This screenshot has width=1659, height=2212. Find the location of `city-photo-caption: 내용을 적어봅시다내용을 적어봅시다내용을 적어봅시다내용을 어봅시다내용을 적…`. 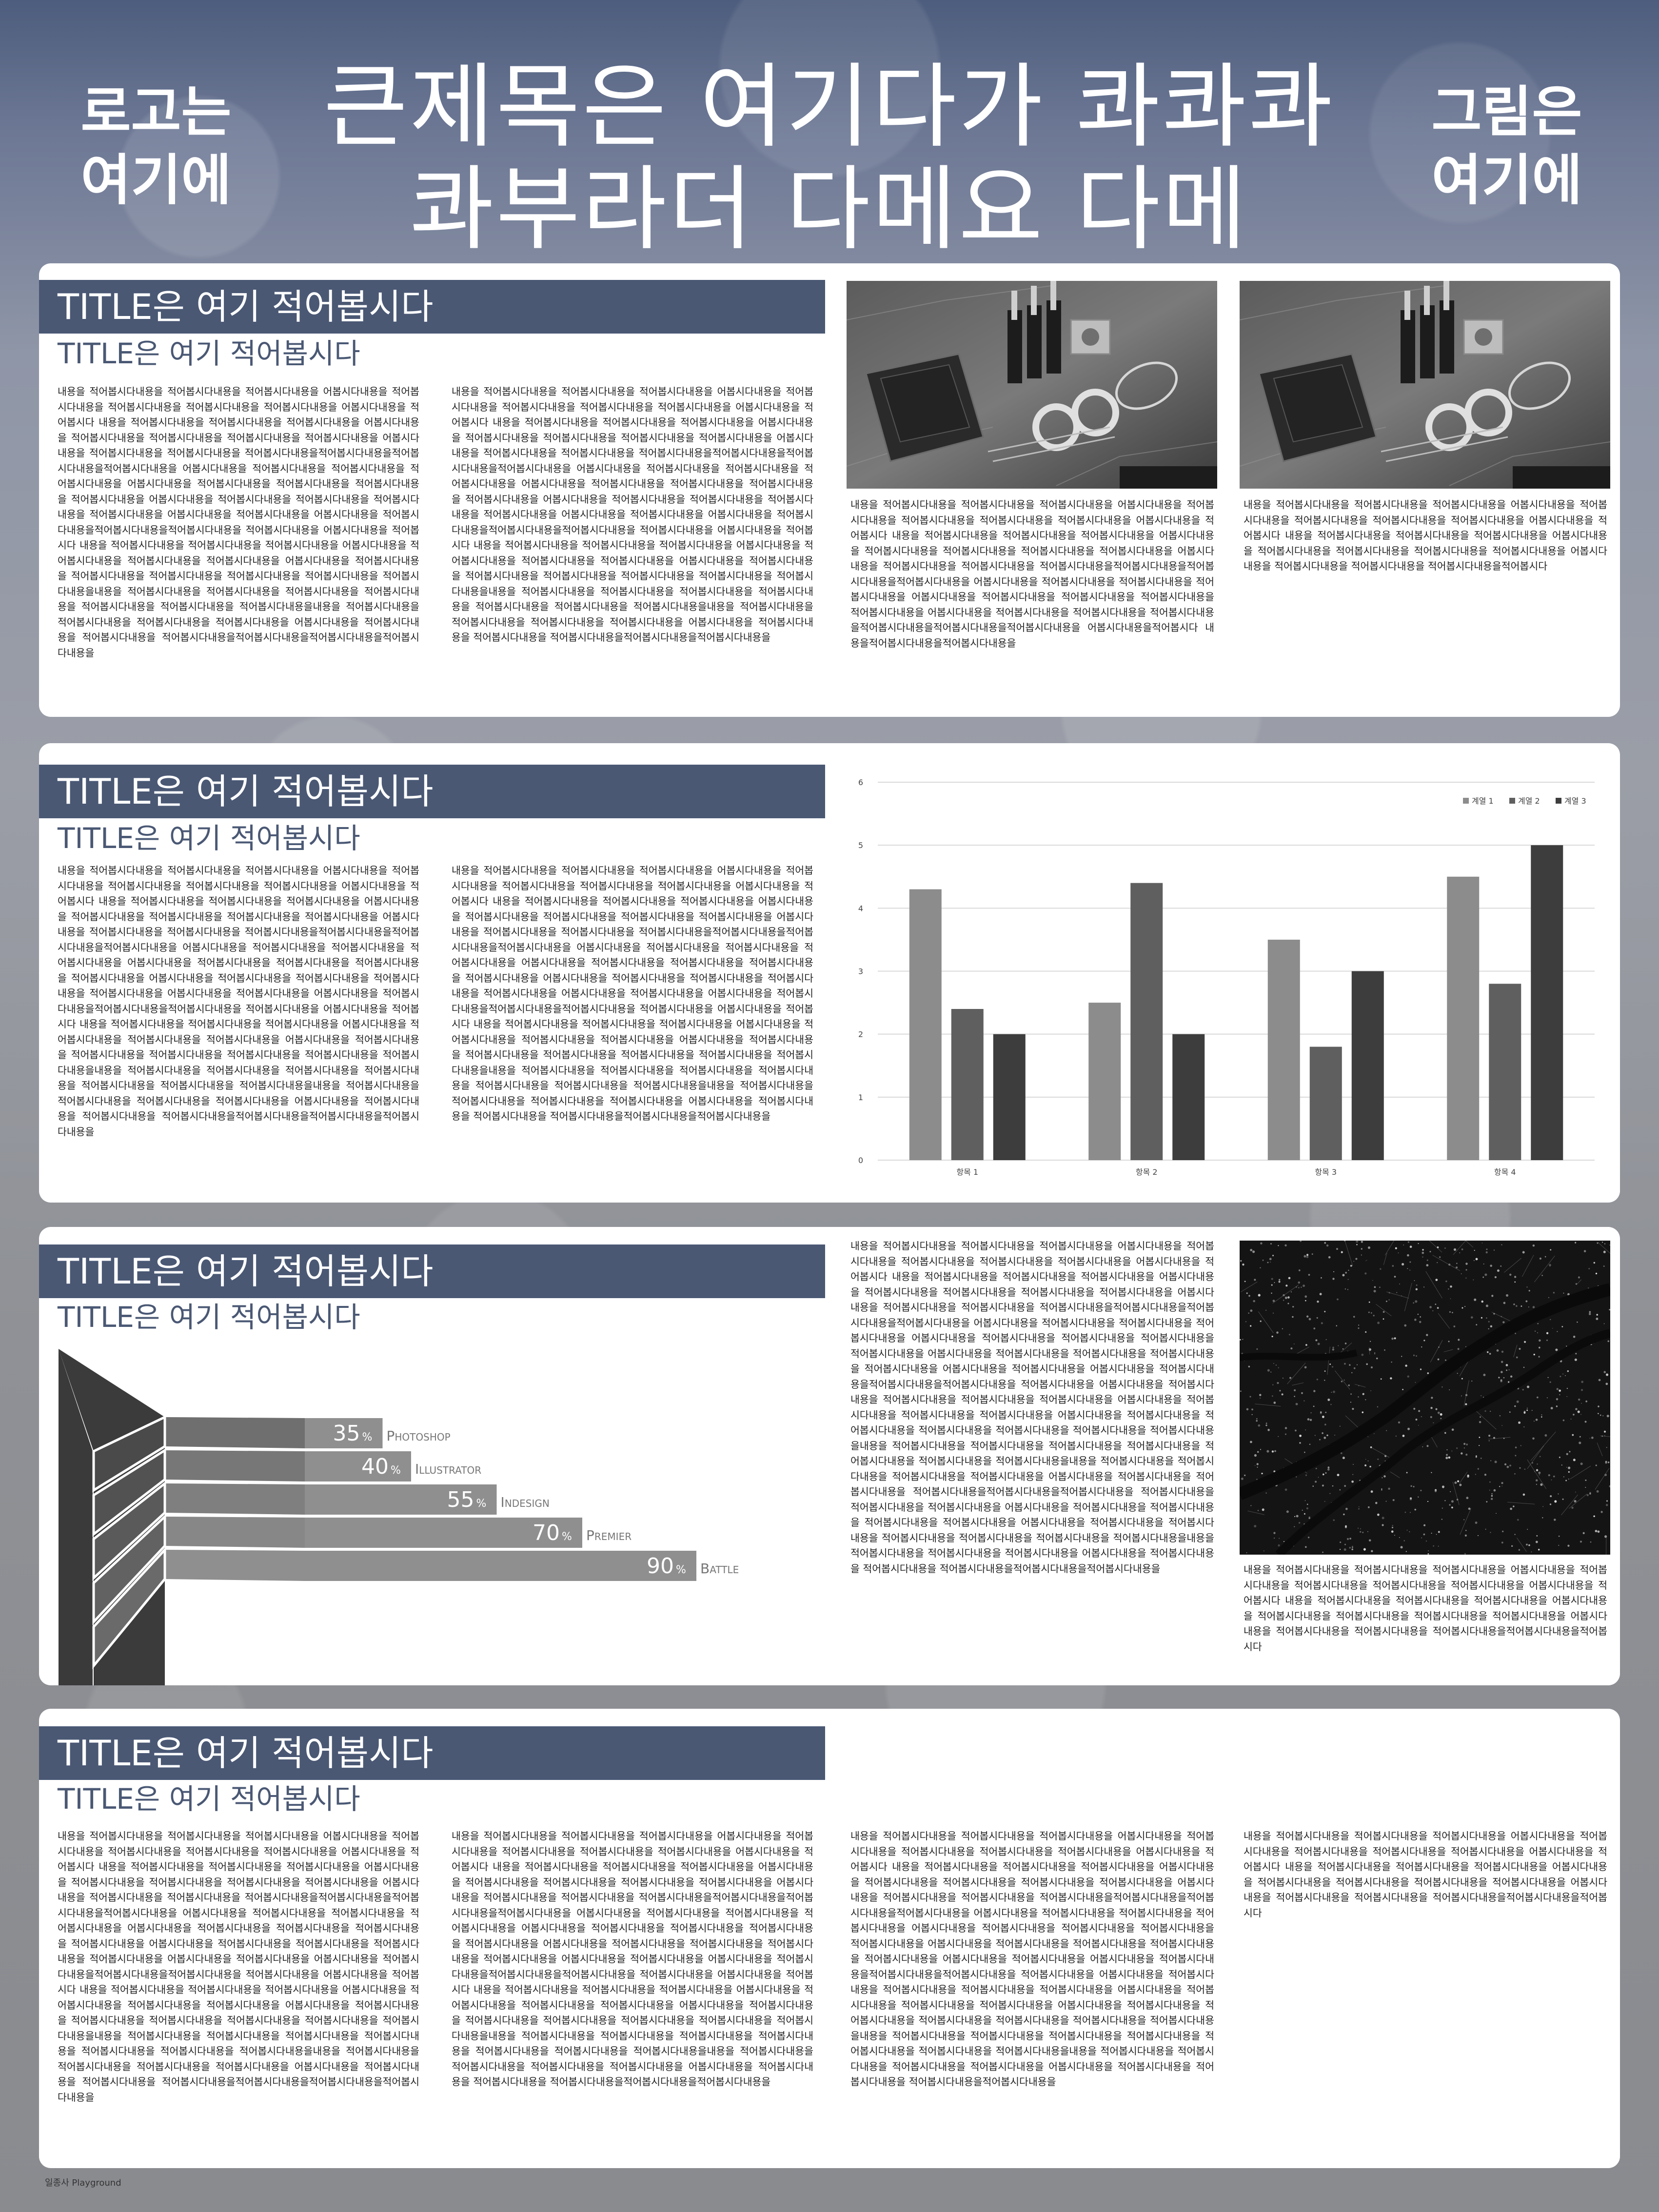

city-photo-caption: 내용을 적어봅시다내용을 적어봅시다내용을 적어봅시다내용을 어봅시다내용을 적… is located at coordinates (1425, 1608).